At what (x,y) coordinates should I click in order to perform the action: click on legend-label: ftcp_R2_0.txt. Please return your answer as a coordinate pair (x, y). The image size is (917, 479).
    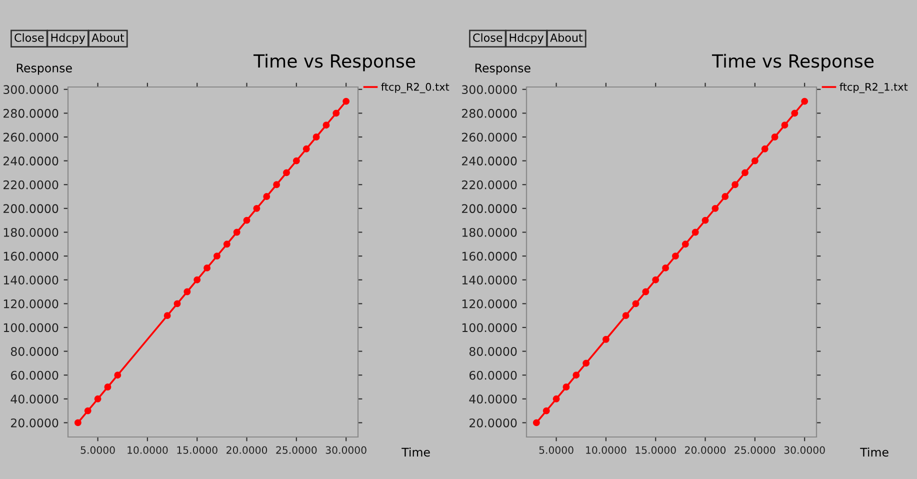
    Looking at the image, I should click on (415, 88).